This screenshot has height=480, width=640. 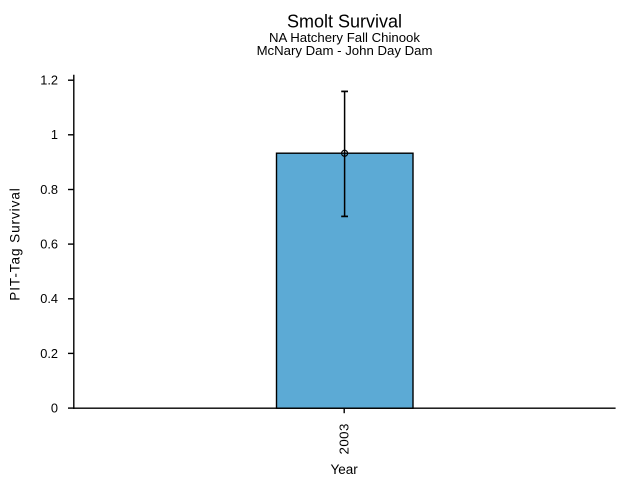 What do you see at coordinates (344, 438) in the screenshot?
I see `svg-text: 2003` at bounding box center [344, 438].